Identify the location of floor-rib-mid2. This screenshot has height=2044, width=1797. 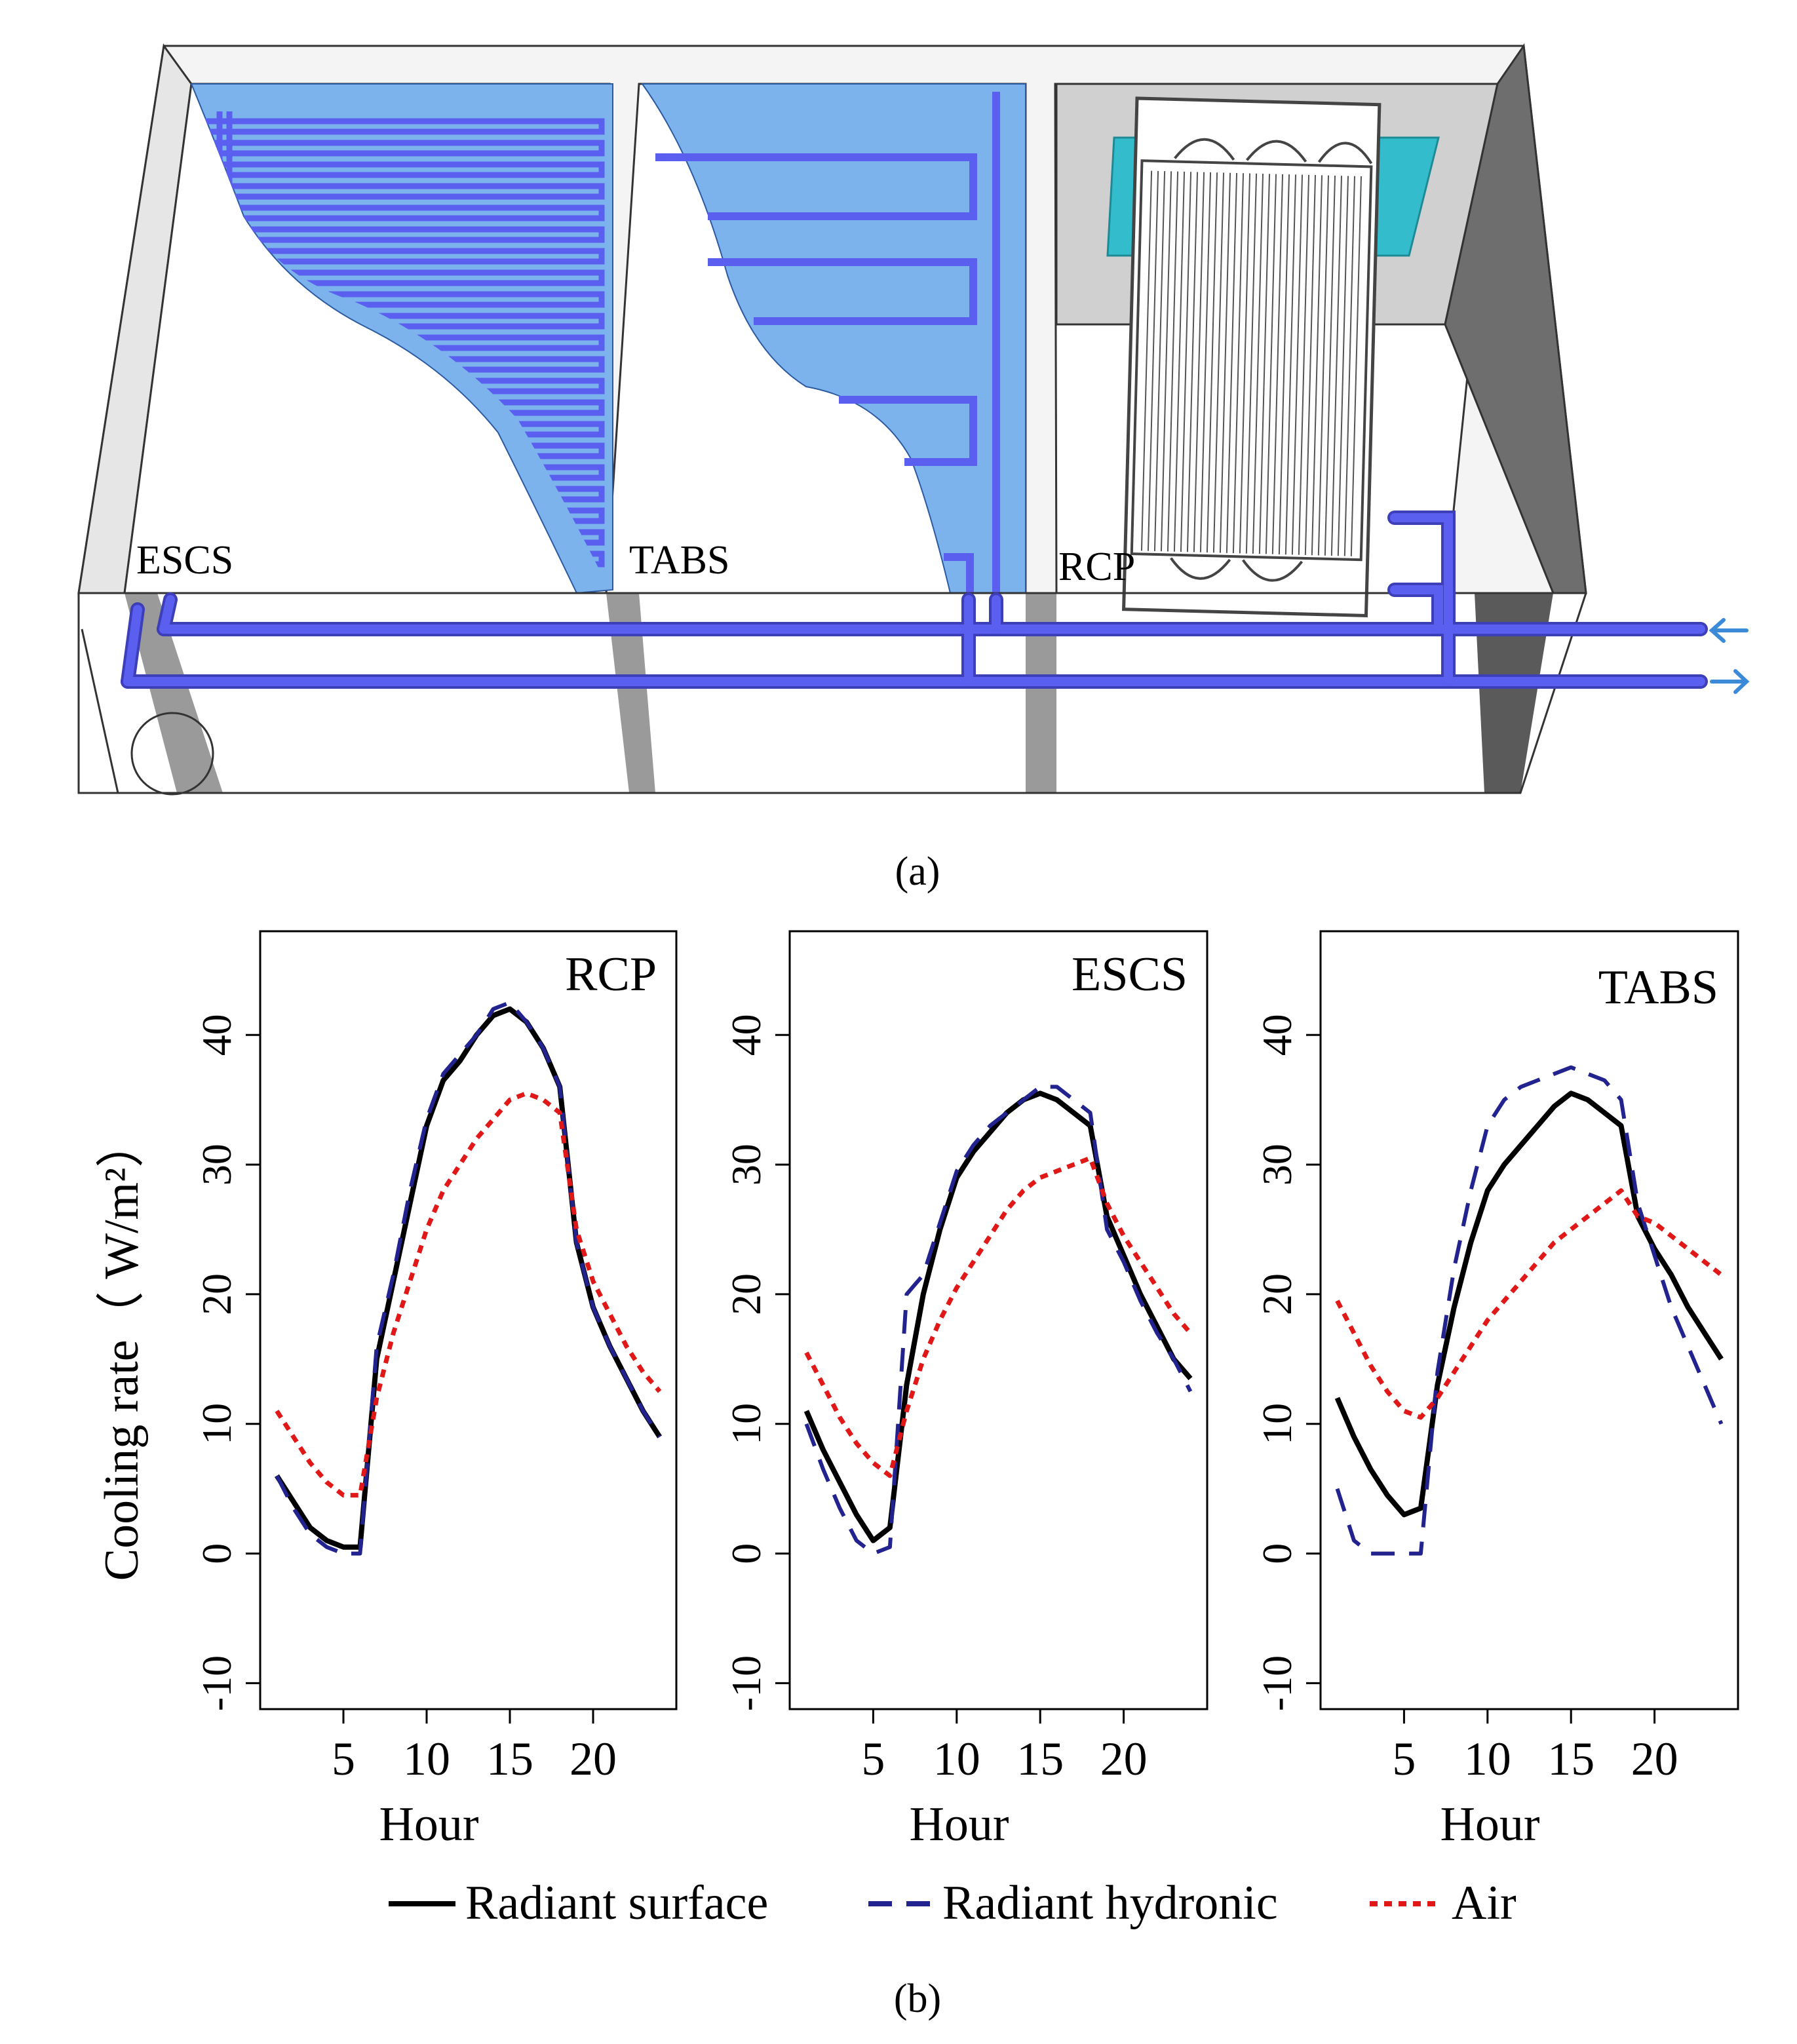
(1041, 693).